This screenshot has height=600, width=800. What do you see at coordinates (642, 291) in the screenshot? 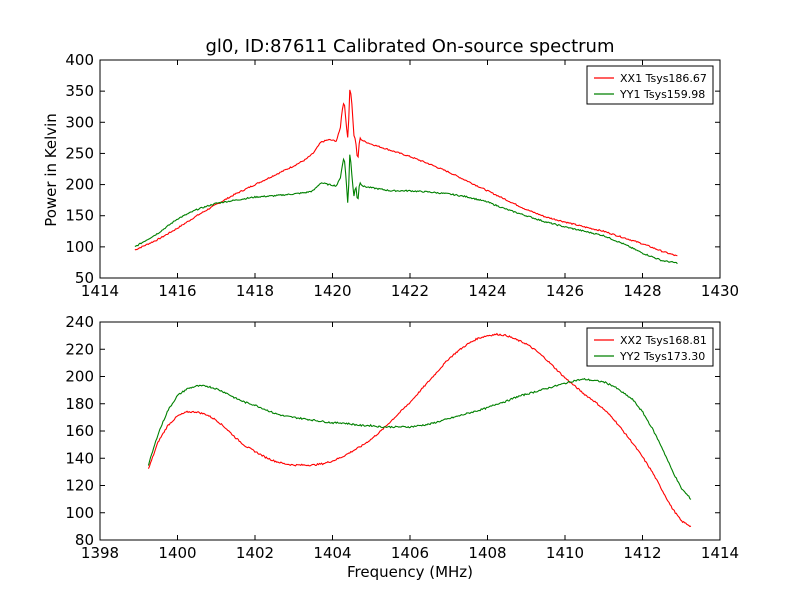
I see `x-tick-label: 1428` at bounding box center [642, 291].